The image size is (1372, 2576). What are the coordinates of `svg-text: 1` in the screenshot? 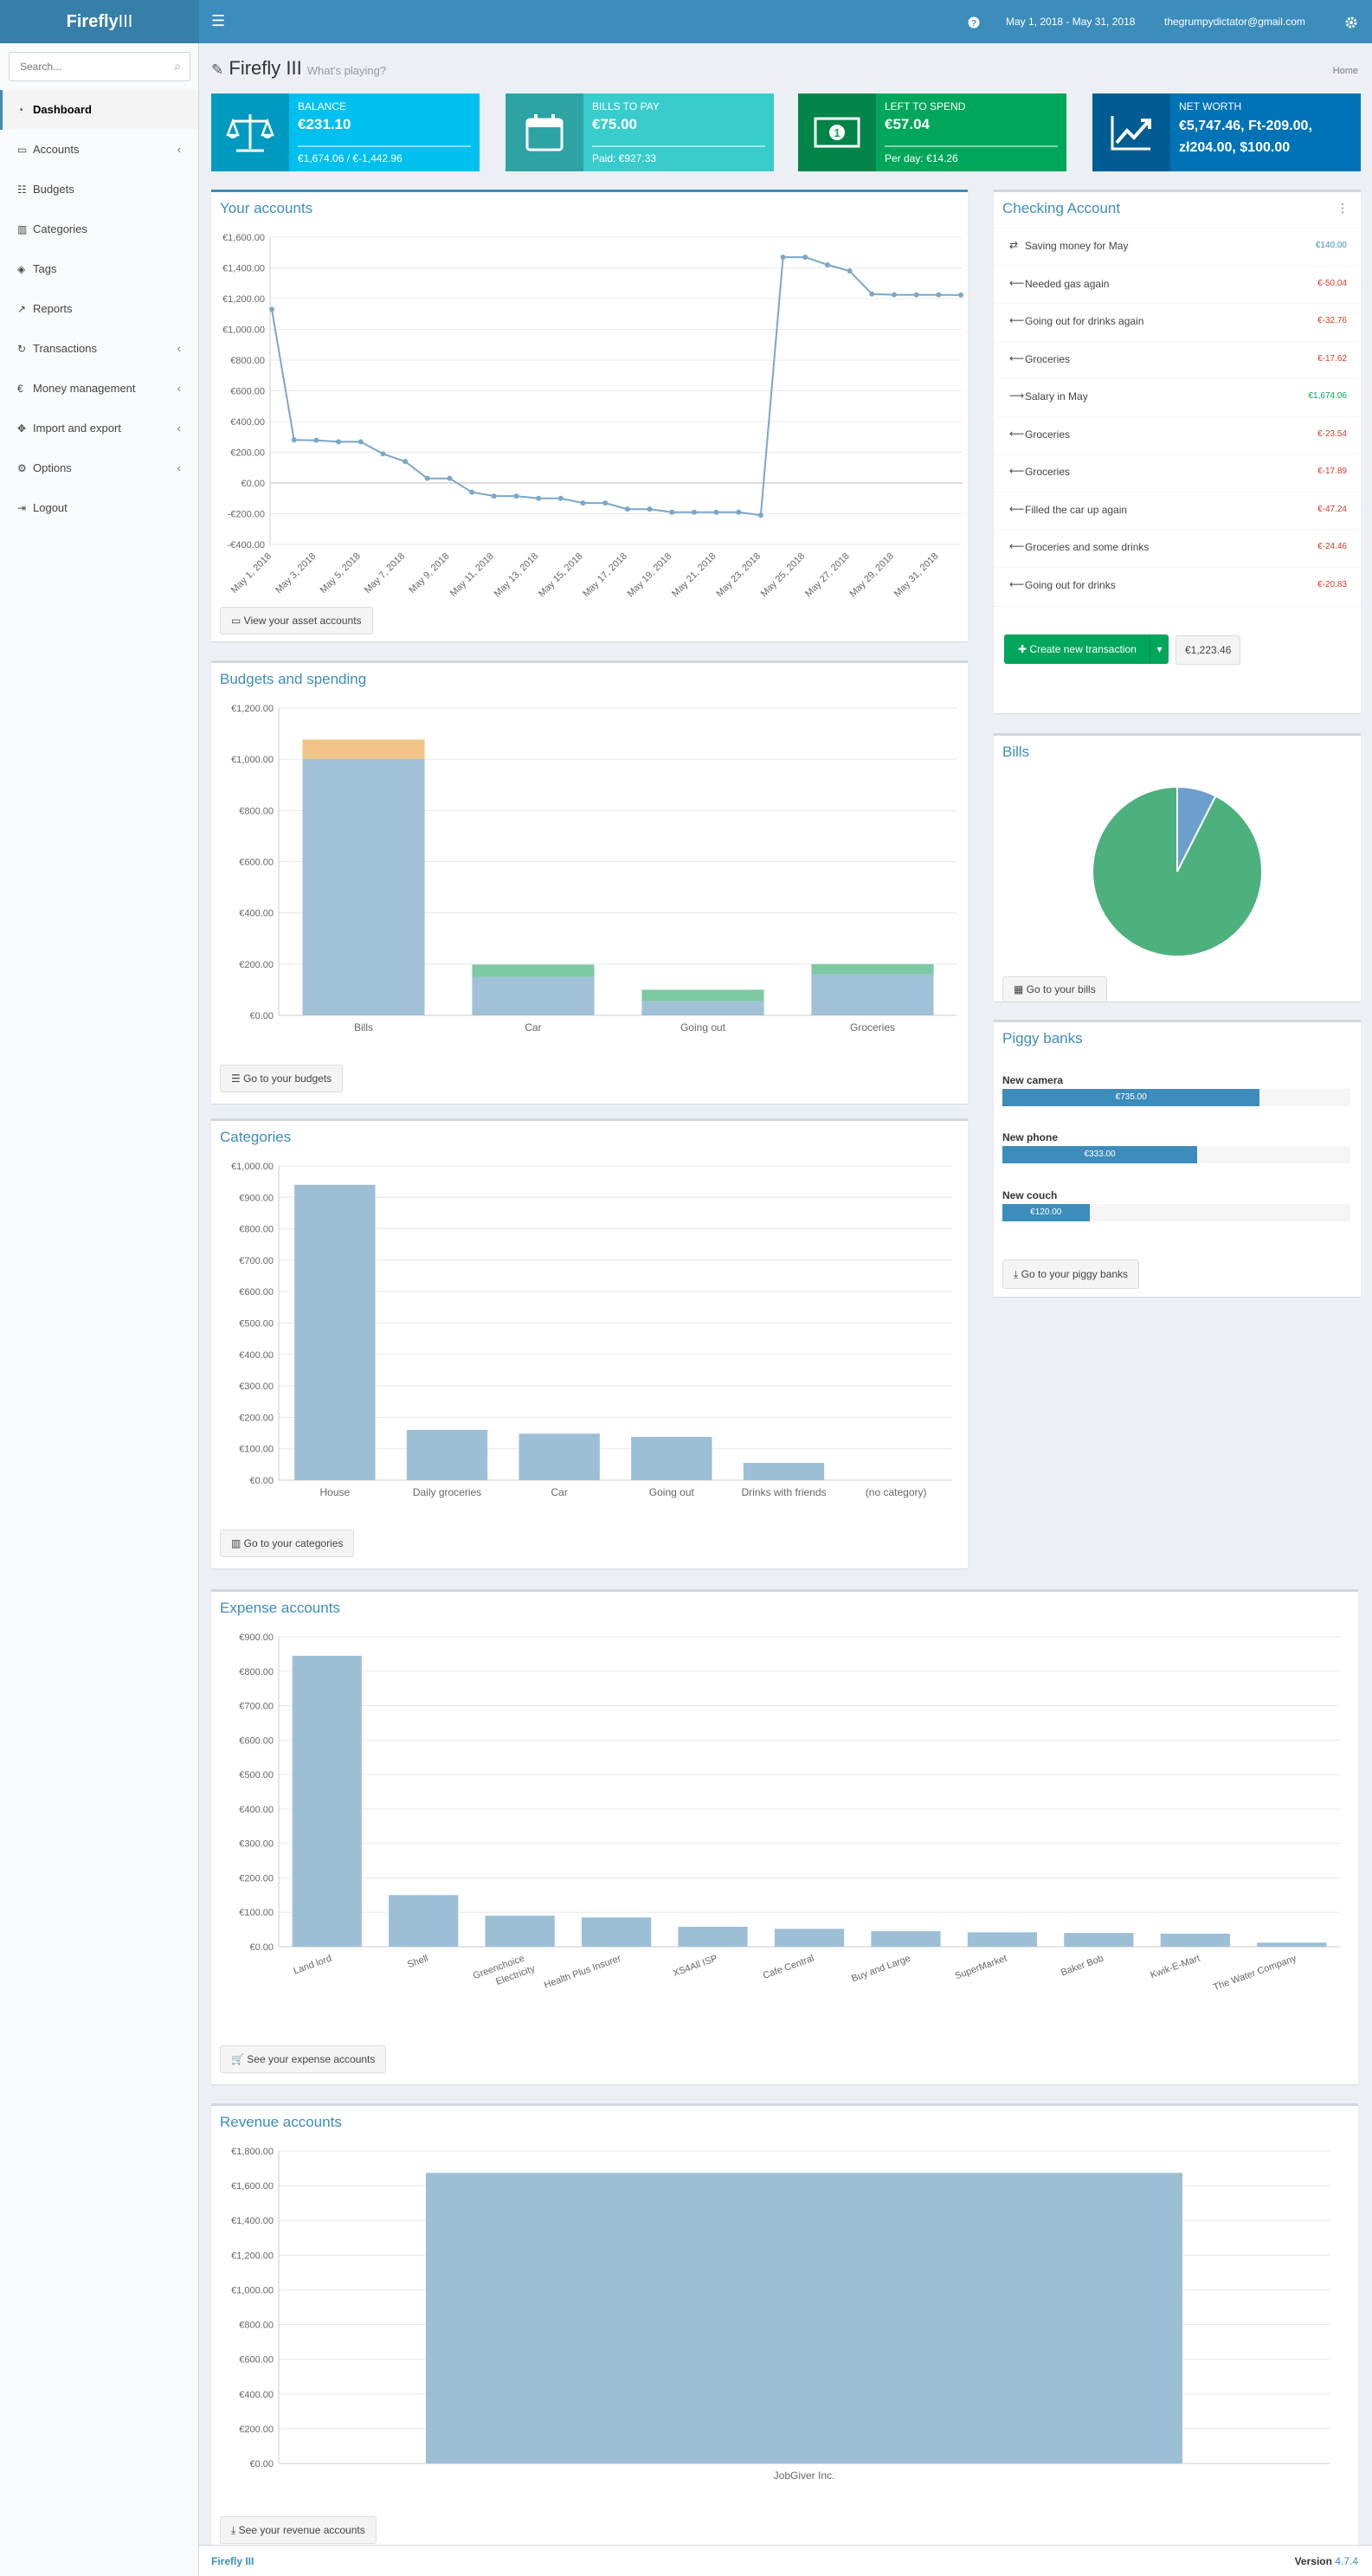 It's located at (837, 132).